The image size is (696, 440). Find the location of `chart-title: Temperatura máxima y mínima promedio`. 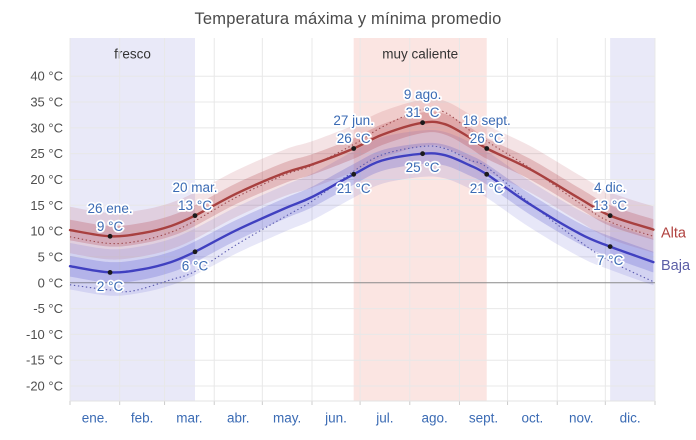

chart-title: Temperatura máxima y mínima promedio is located at coordinates (348, 19).